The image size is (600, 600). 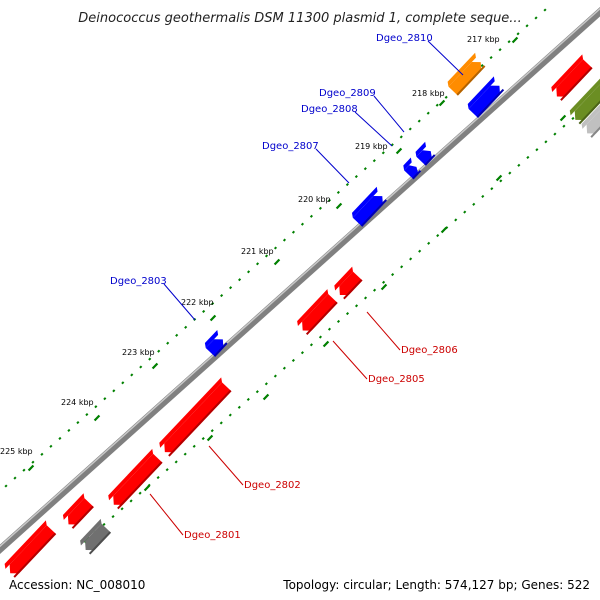 What do you see at coordinates (404, 38) in the screenshot?
I see `gene-label-forward: Dgeo_2810` at bounding box center [404, 38].